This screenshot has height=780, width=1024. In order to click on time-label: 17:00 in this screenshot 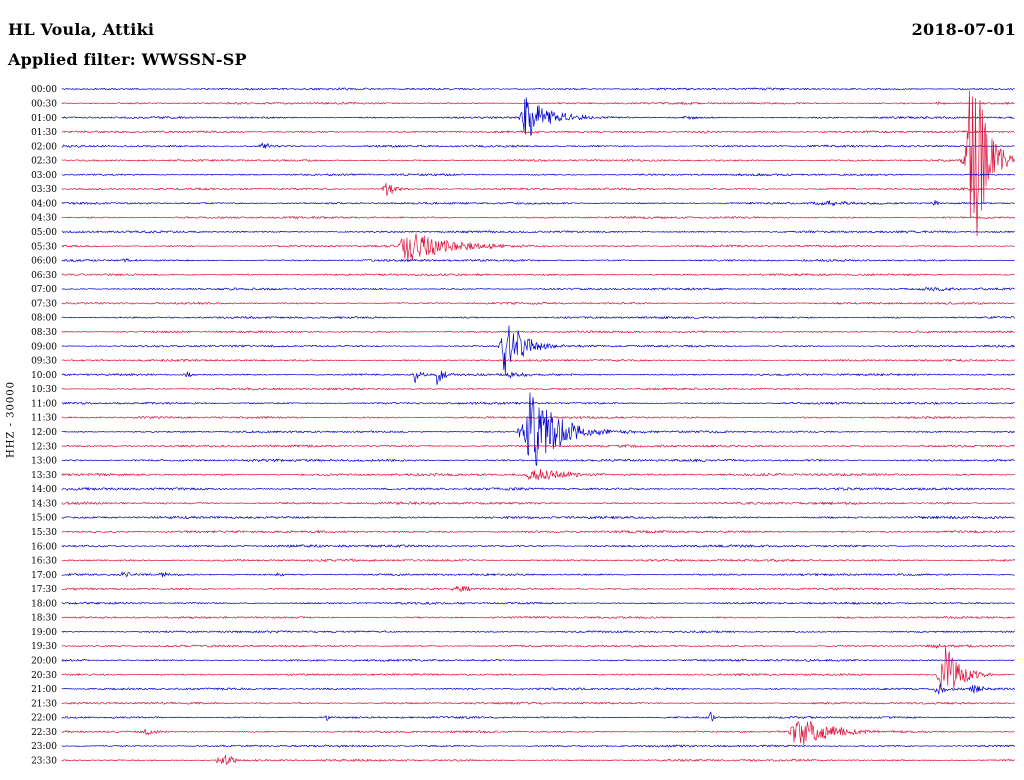, I will do `click(44, 576)`.